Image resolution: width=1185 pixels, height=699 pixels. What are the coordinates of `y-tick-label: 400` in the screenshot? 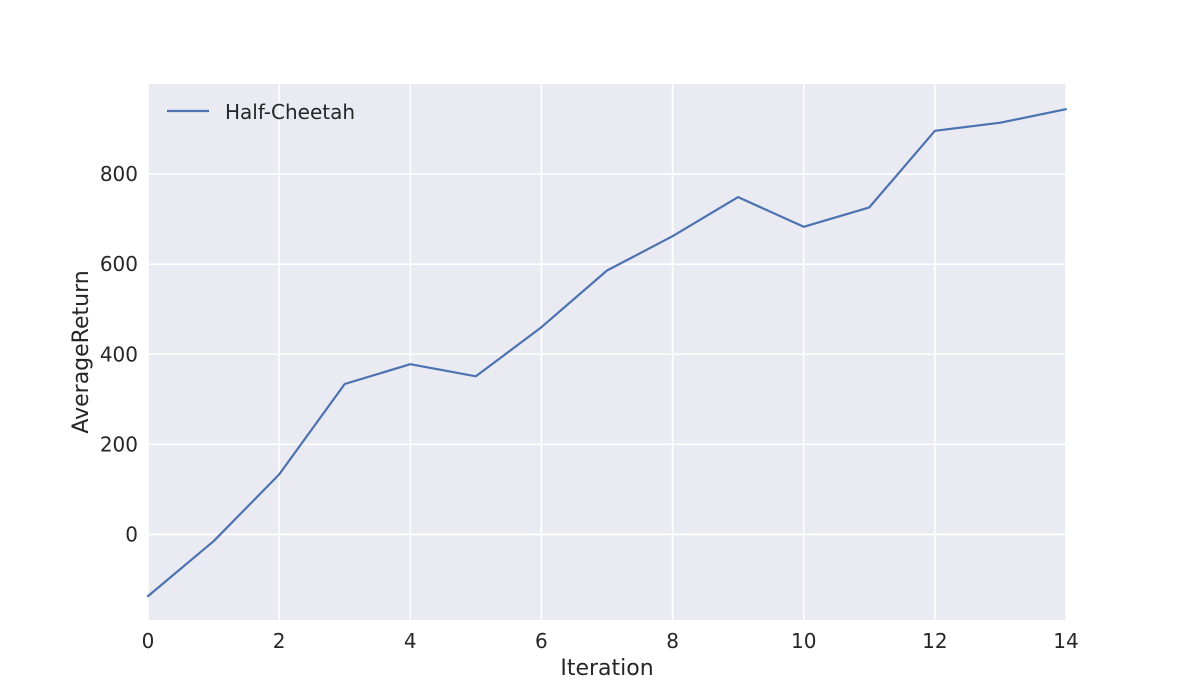 It's located at (119, 354).